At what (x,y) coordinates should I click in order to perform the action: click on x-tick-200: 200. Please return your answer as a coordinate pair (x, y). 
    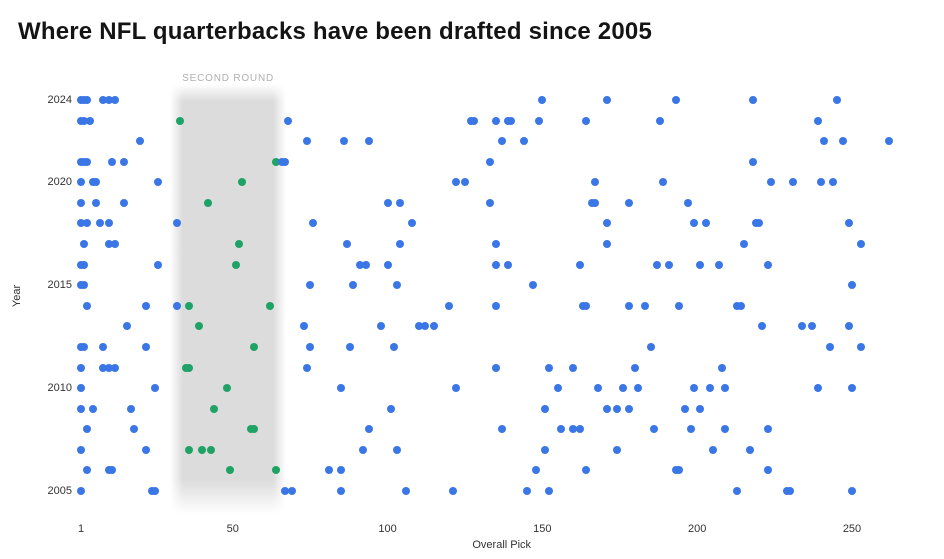
    Looking at the image, I should click on (697, 529).